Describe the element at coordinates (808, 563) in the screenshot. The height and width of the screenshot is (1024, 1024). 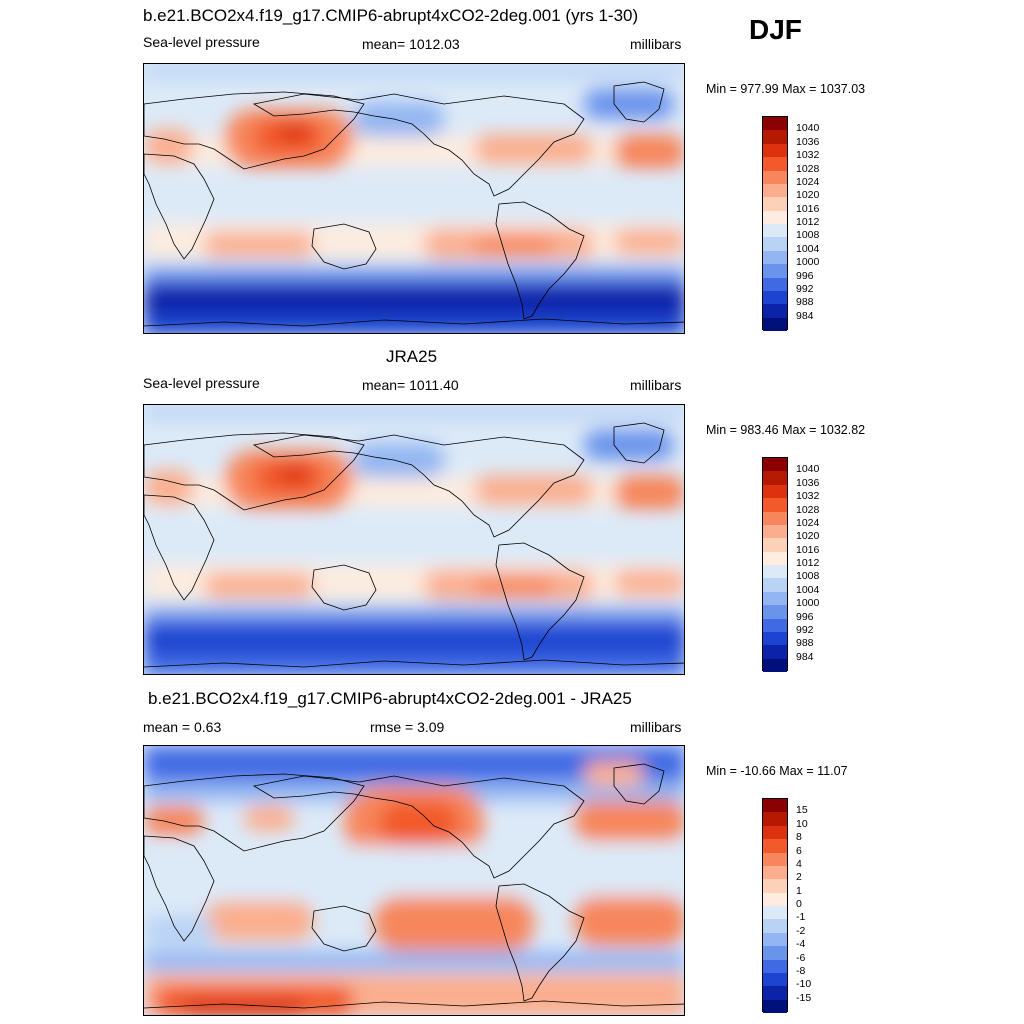
I see `colorbar-label: 1012` at that location.